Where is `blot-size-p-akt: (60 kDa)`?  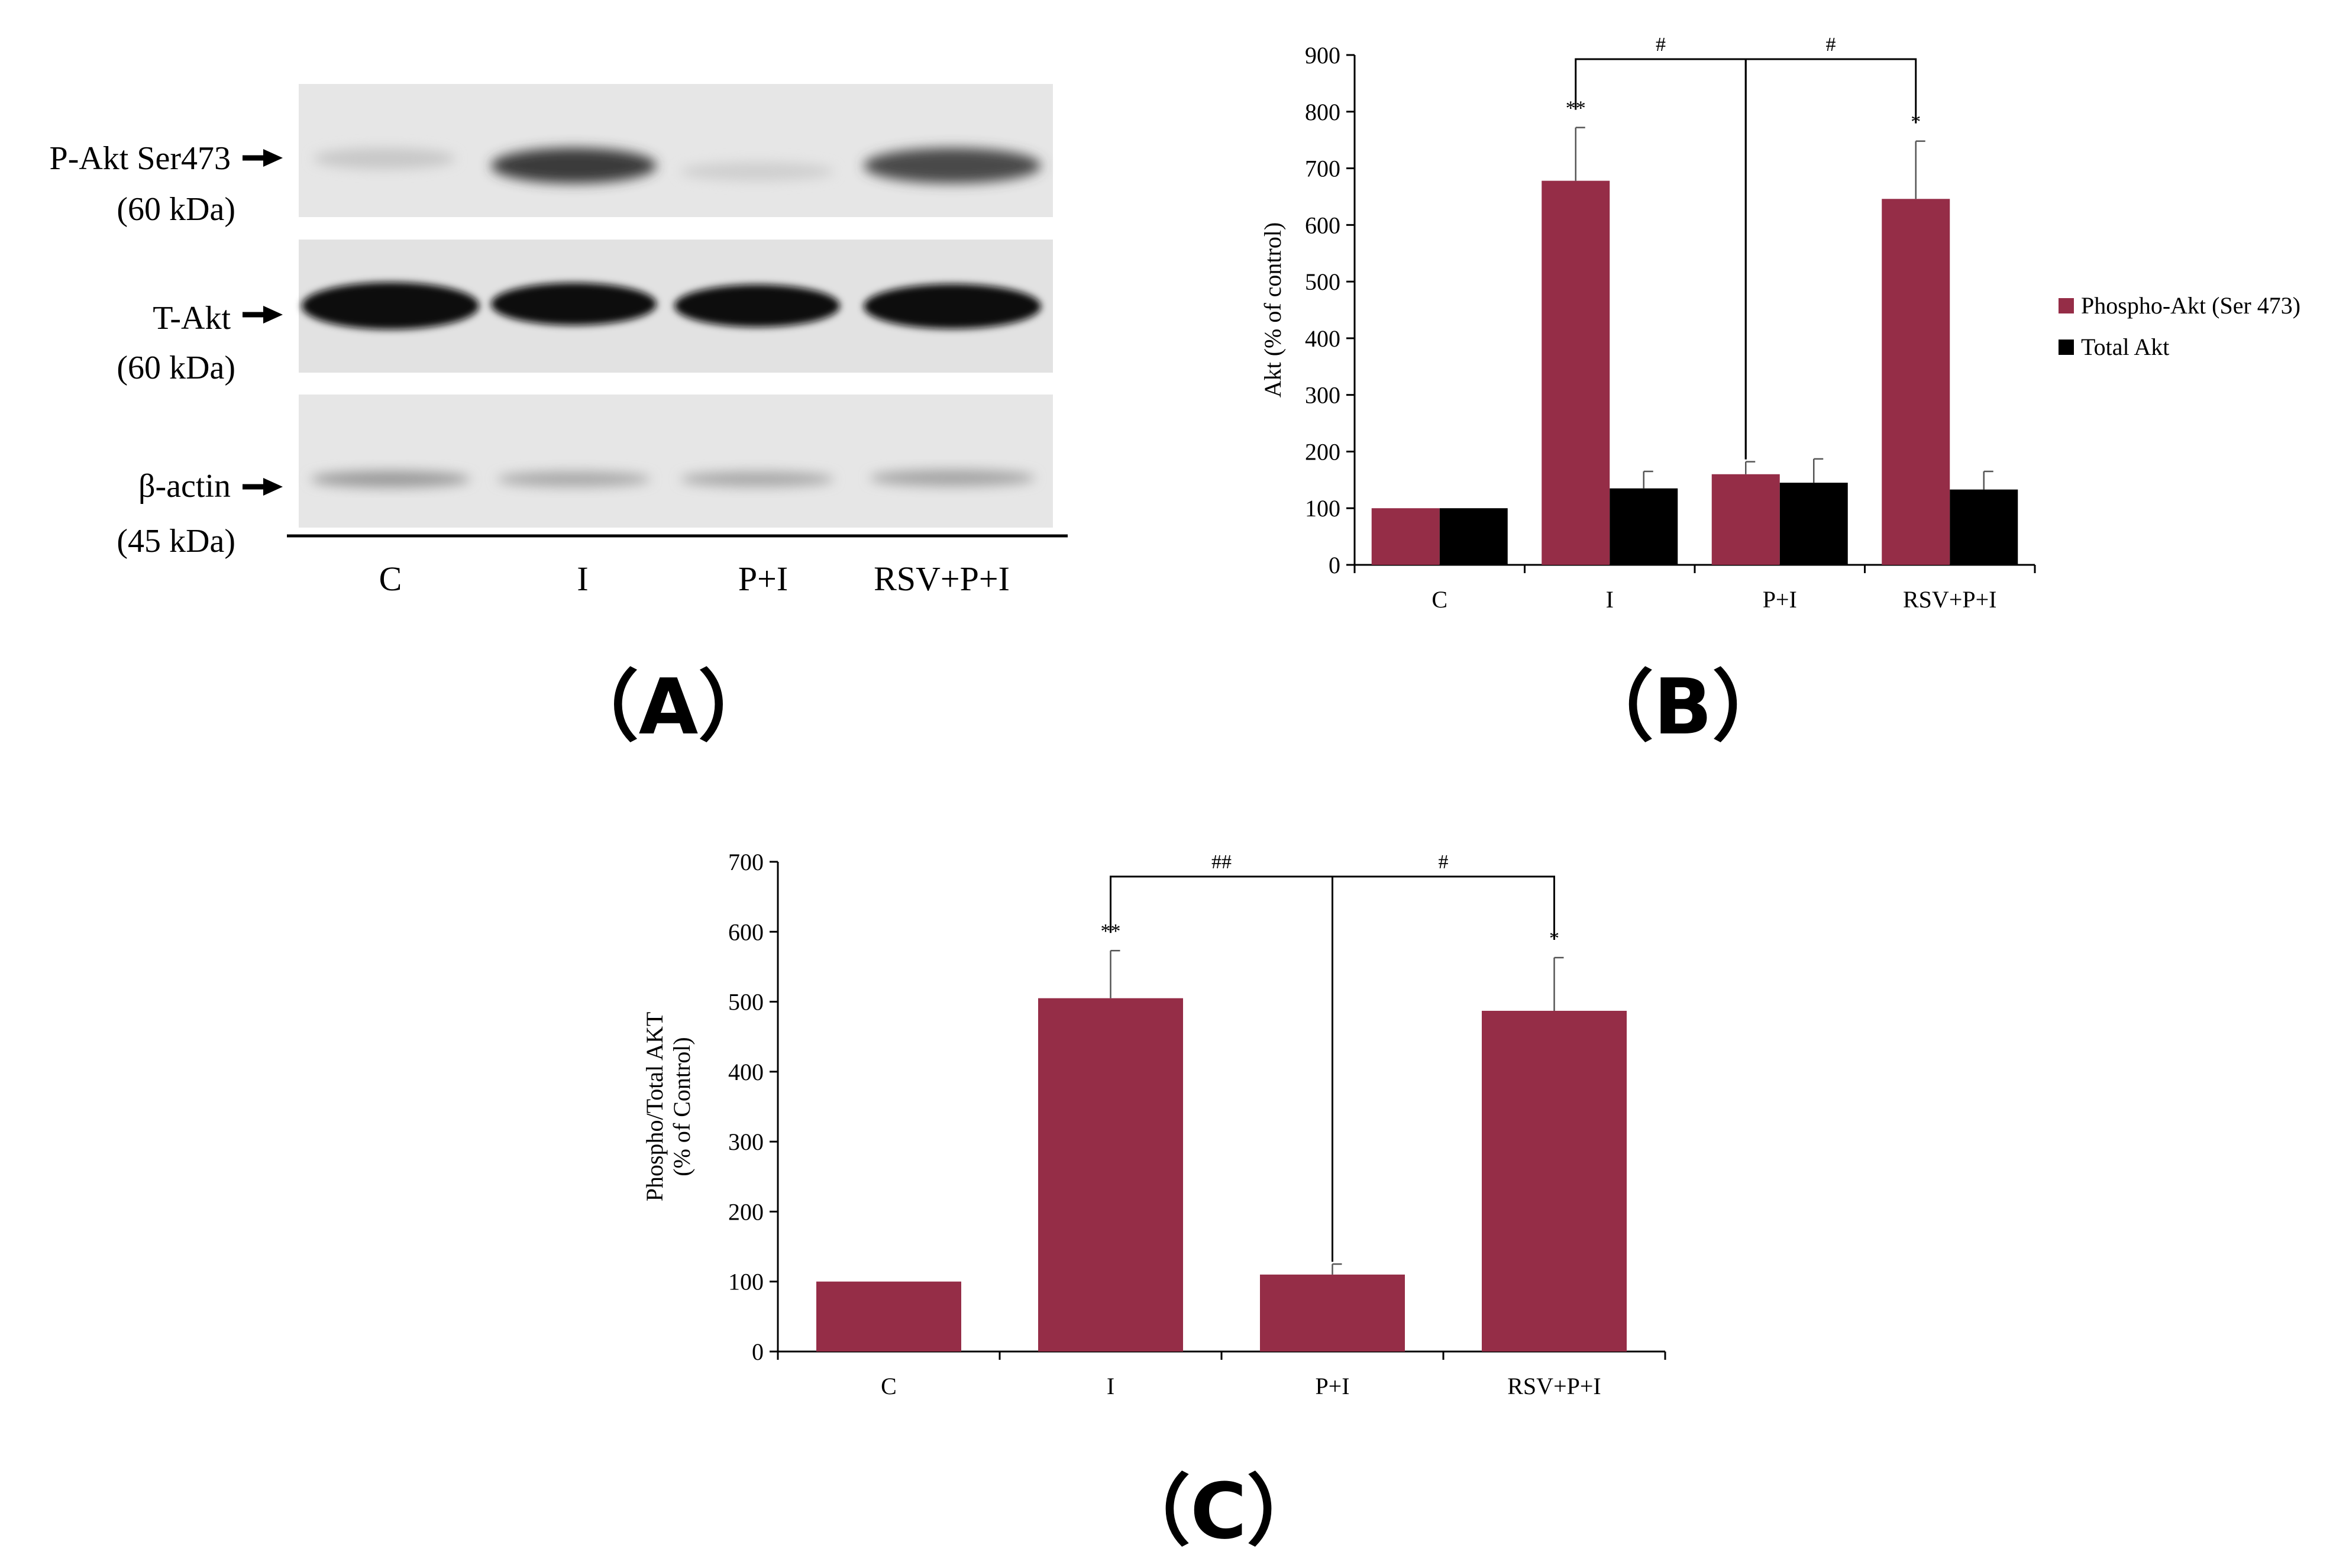
blot-size-p-akt: (60 kDa) is located at coordinates (176, 209).